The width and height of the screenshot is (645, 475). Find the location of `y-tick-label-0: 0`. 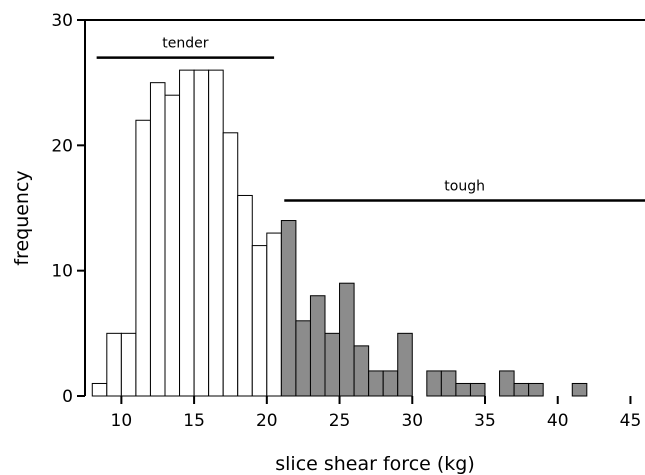

y-tick-label-0: 0 is located at coordinates (67, 397).